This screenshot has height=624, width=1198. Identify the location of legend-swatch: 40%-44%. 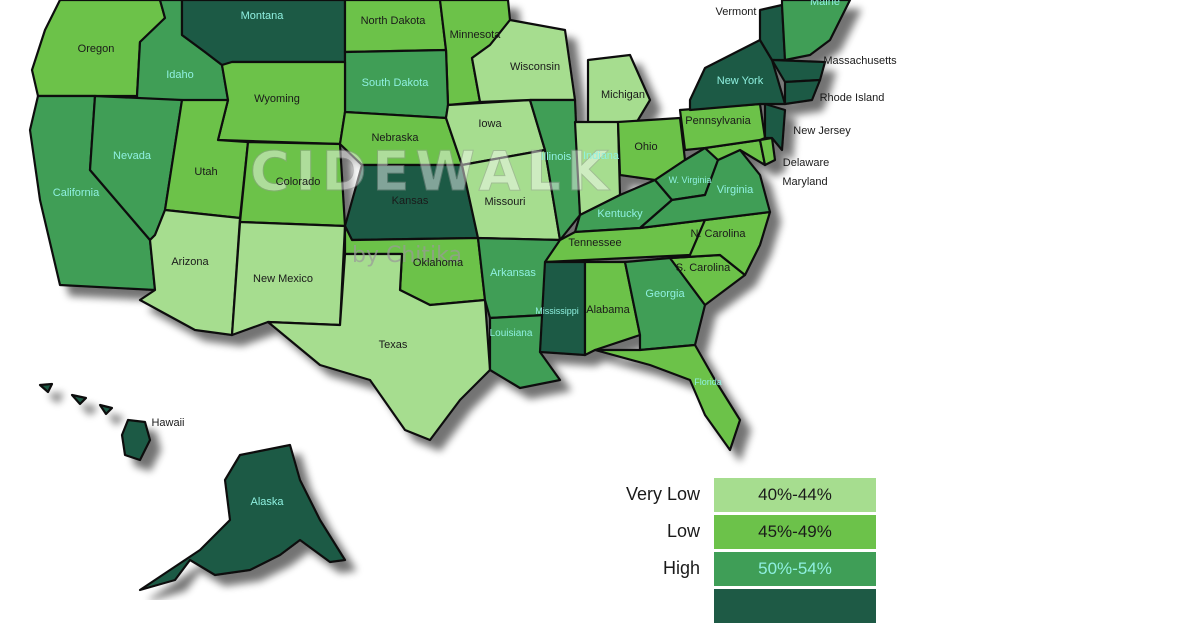
(795, 494).